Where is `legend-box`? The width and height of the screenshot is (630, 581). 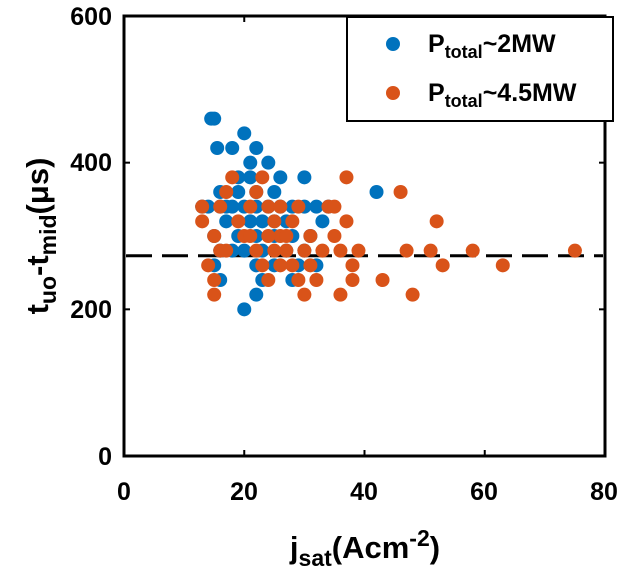 legend-box is located at coordinates (480, 69).